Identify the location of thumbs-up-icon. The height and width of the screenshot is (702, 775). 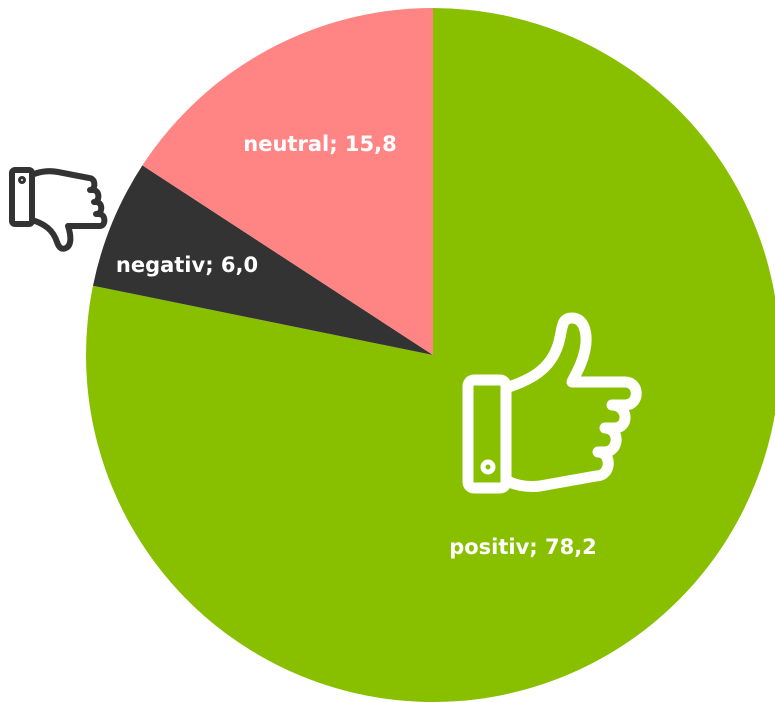
(552, 403).